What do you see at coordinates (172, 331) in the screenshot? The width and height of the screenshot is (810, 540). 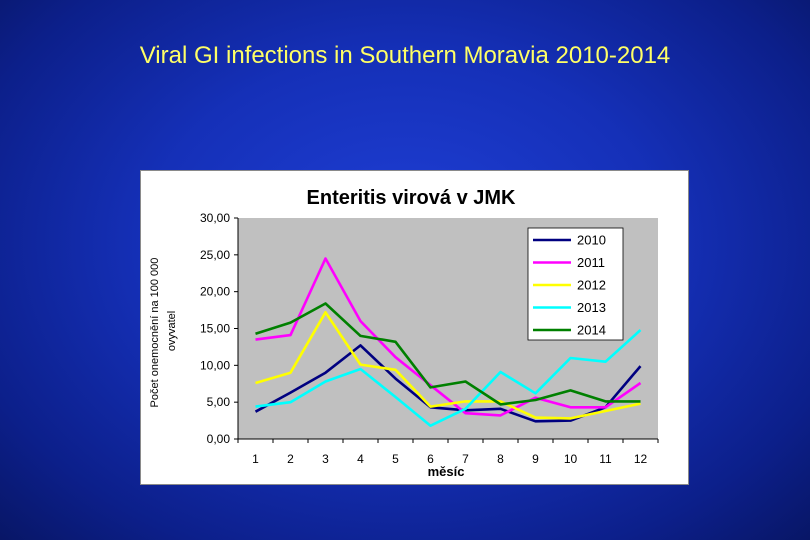 I see `y-axis-label-line-2: ovyvatel` at bounding box center [172, 331].